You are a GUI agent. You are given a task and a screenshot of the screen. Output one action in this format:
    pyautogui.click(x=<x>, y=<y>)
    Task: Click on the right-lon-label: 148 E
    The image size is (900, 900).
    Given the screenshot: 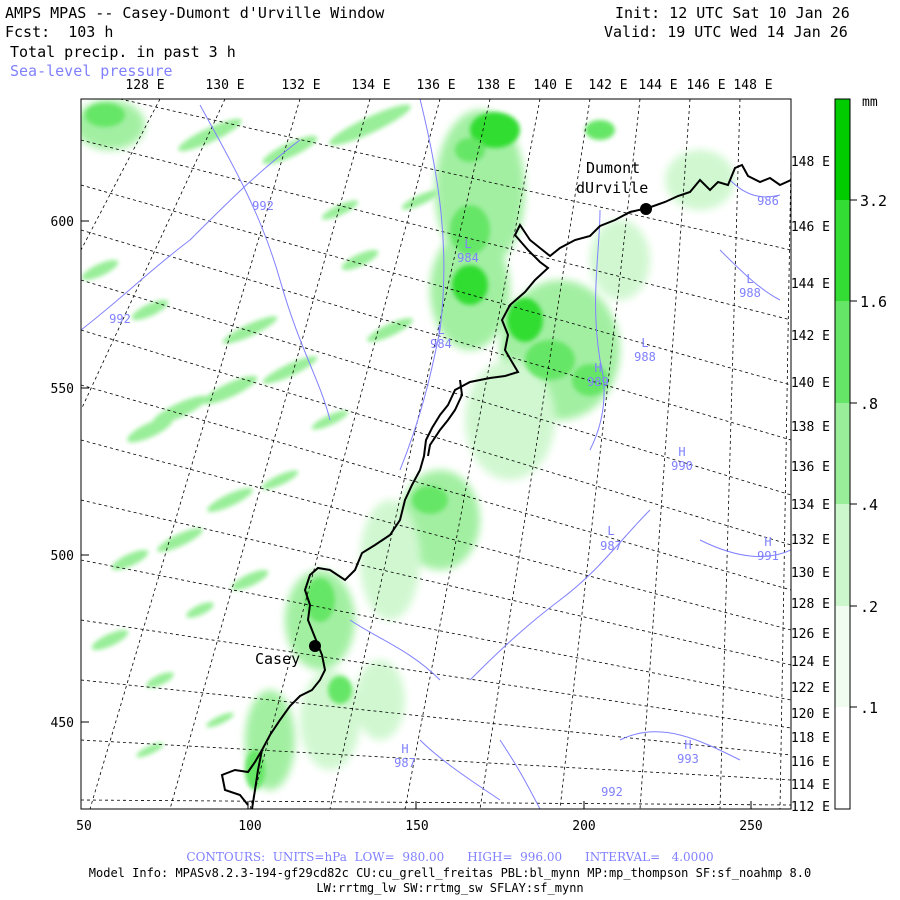 What is the action you would take?
    pyautogui.click(x=810, y=162)
    